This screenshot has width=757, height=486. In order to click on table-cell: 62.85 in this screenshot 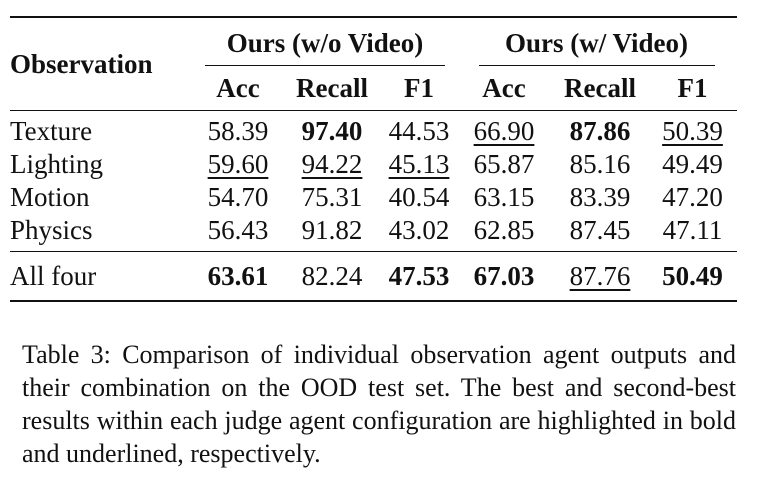, I will do `click(504, 230)`.